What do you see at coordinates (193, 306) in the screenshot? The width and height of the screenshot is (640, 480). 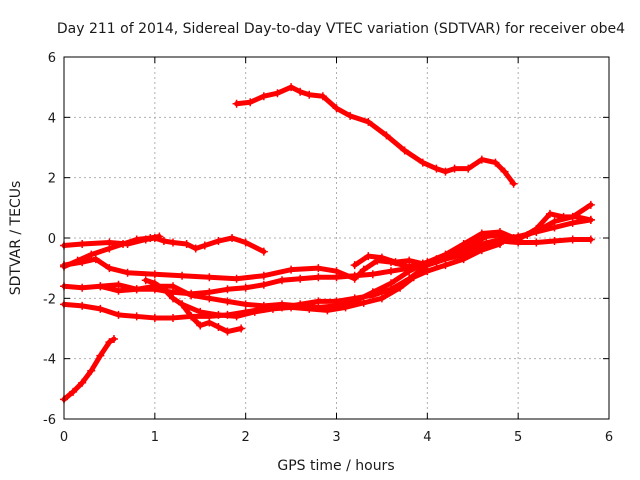 I see `series-arc-g` at bounding box center [193, 306].